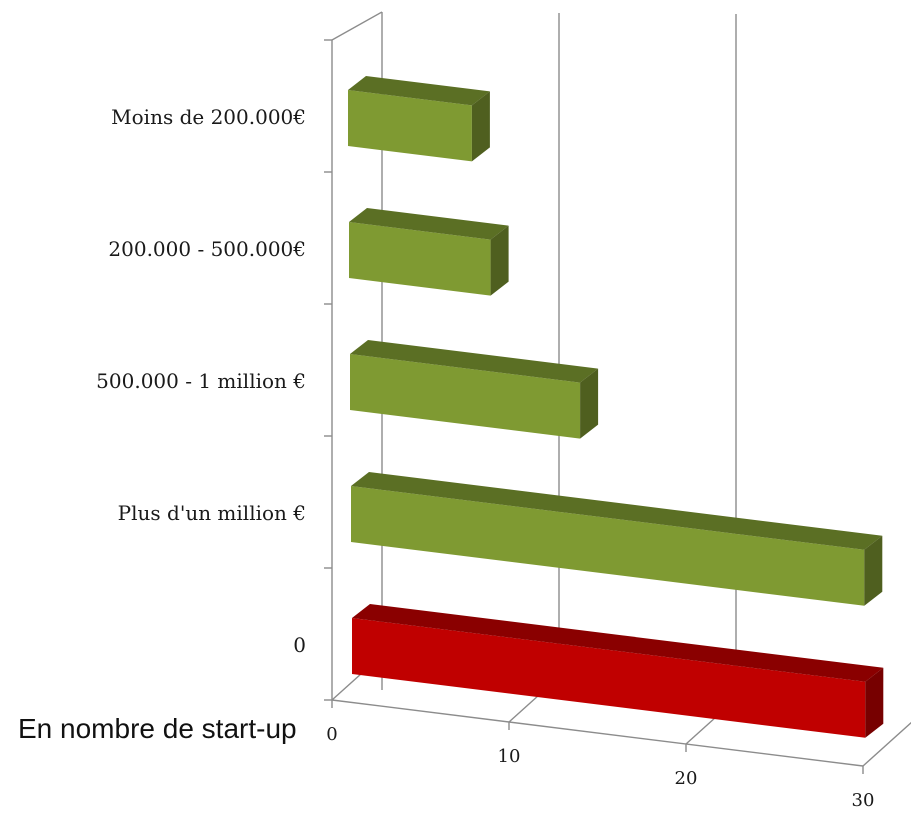 The image size is (911, 813). Describe the element at coordinates (157, 728) in the screenshot. I see `chart-caption: En nombre de start-up` at that location.